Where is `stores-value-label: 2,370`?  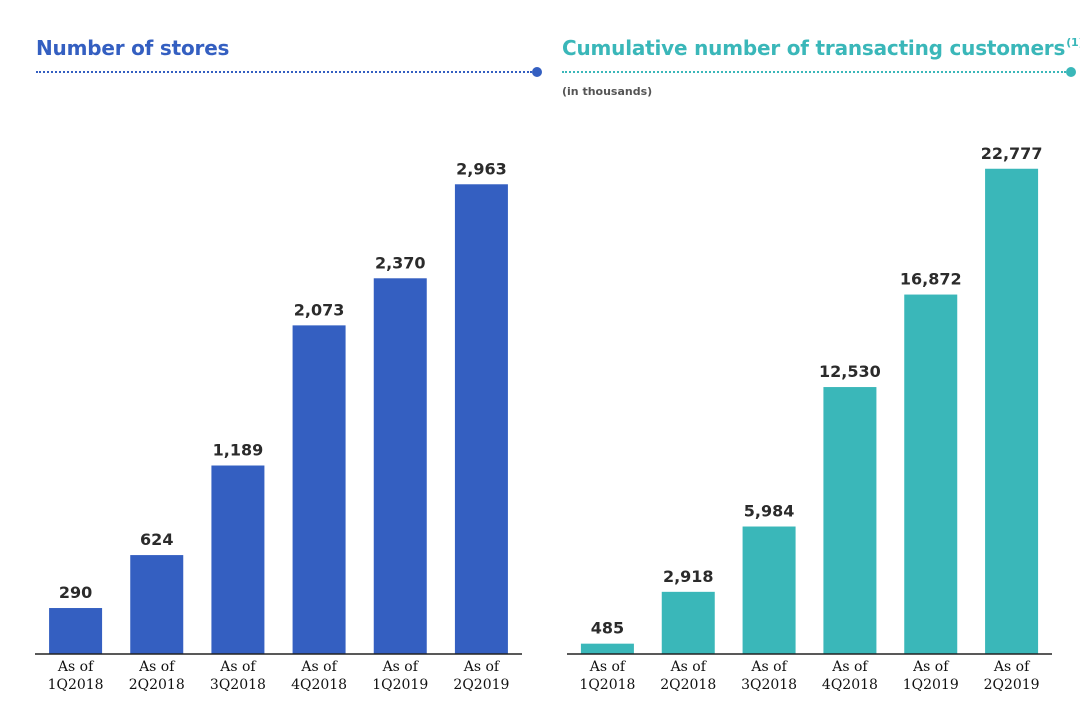
stores-value-label: 2,370 is located at coordinates (400, 262).